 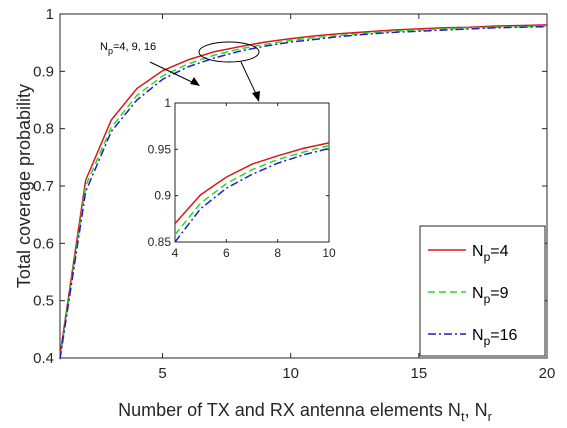 I want to click on y-tick-label: 0.6, so click(x=43, y=243).